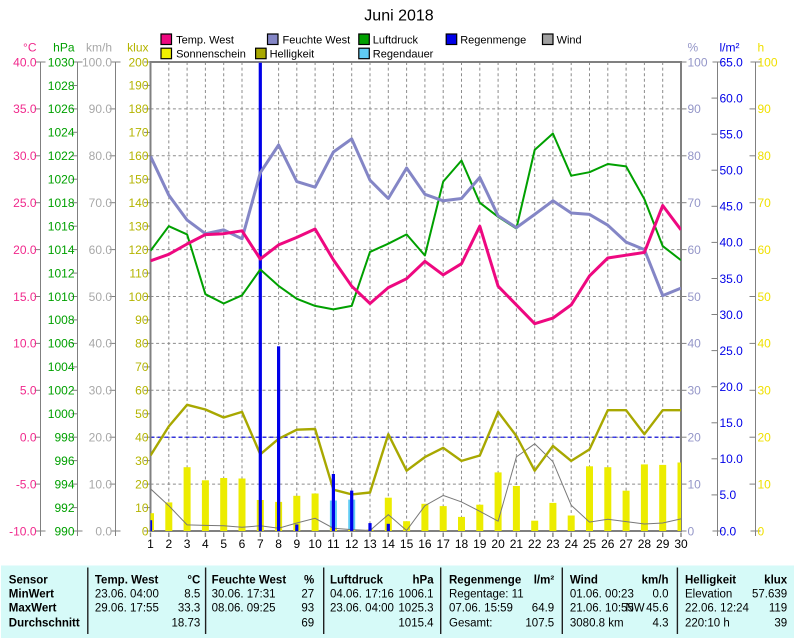  I want to click on svg-text: 45.6, so click(657, 608).